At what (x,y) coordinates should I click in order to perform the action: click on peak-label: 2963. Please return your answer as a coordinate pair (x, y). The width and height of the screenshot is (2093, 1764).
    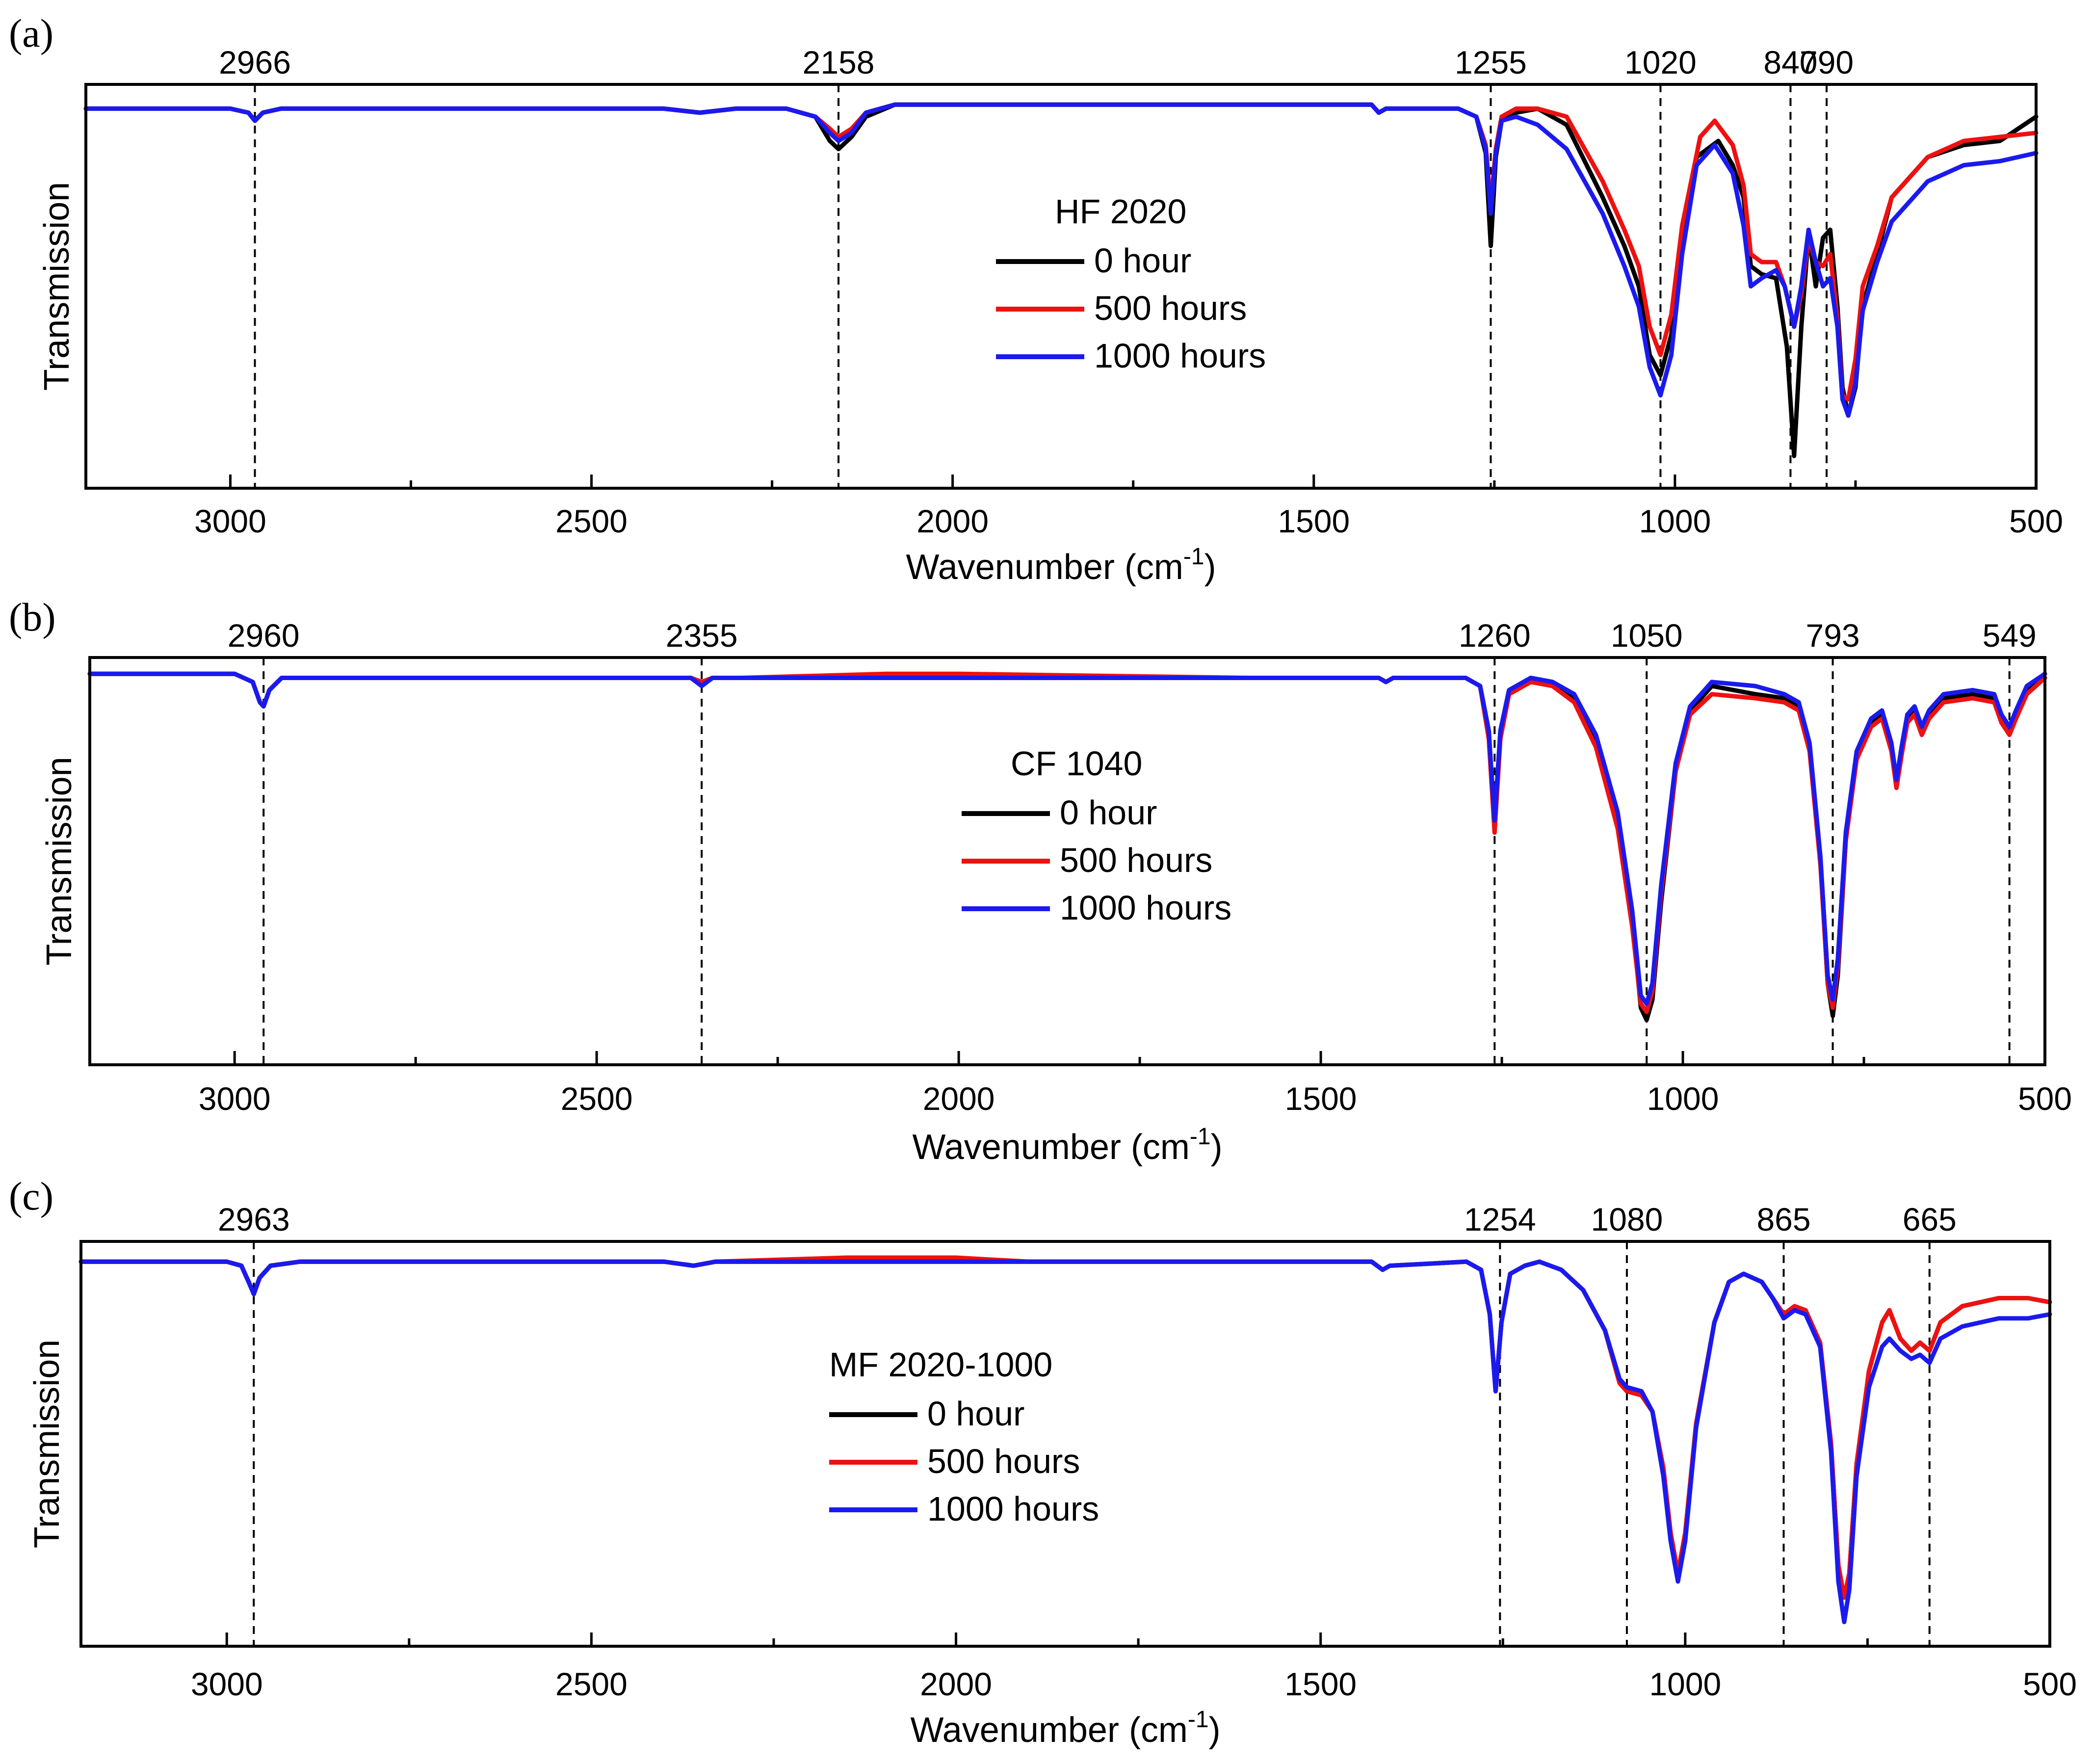
    Looking at the image, I should click on (254, 1219).